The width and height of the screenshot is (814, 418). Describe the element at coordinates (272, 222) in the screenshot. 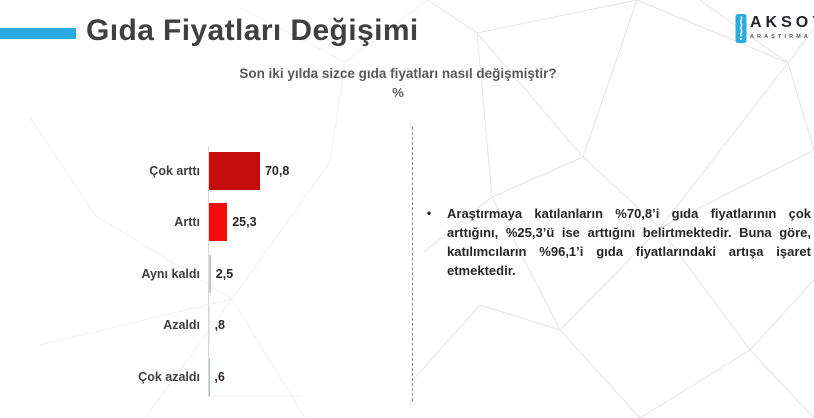

I see `chart-row: Arttı 25,3` at that location.